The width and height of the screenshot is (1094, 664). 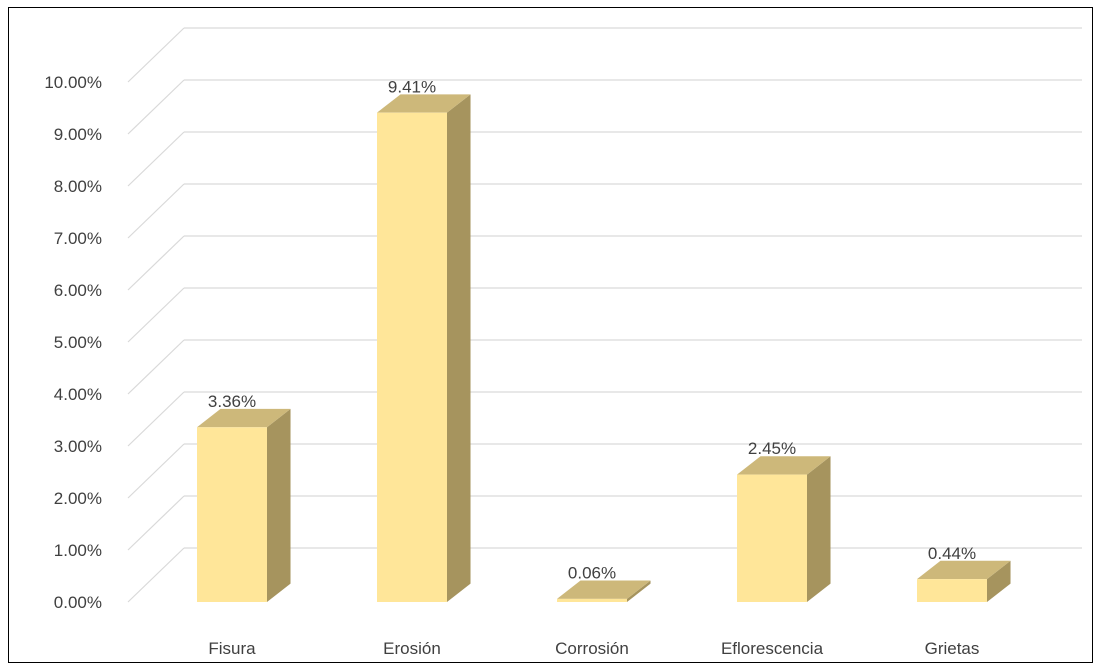 What do you see at coordinates (78, 394) in the screenshot?
I see `y-tick-label: 4.00%` at bounding box center [78, 394].